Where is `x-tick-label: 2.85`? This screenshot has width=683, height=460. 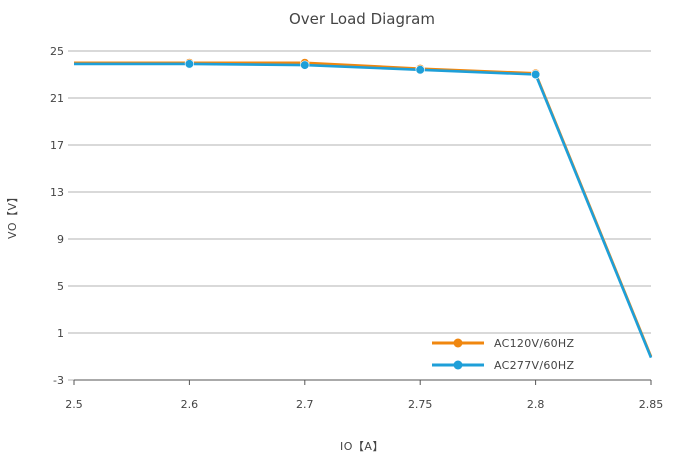 x-tick-label: 2.85 is located at coordinates (651, 404).